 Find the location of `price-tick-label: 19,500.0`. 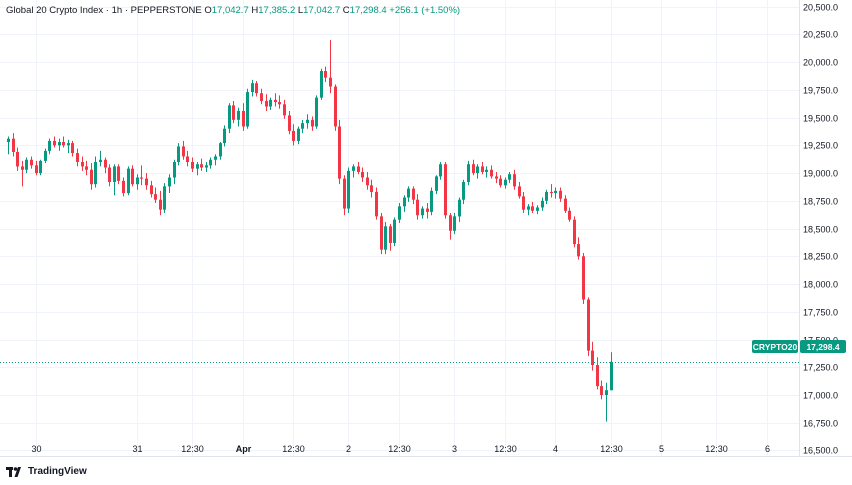

price-tick-label: 19,500.0 is located at coordinates (820, 119).